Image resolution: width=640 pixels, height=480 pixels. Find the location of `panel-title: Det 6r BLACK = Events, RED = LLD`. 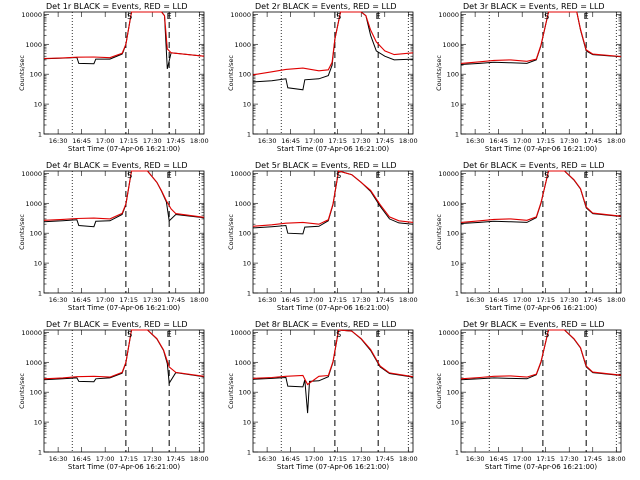

panel-title: Det 6r BLACK = Events, RED = LLD is located at coordinates (534, 165).